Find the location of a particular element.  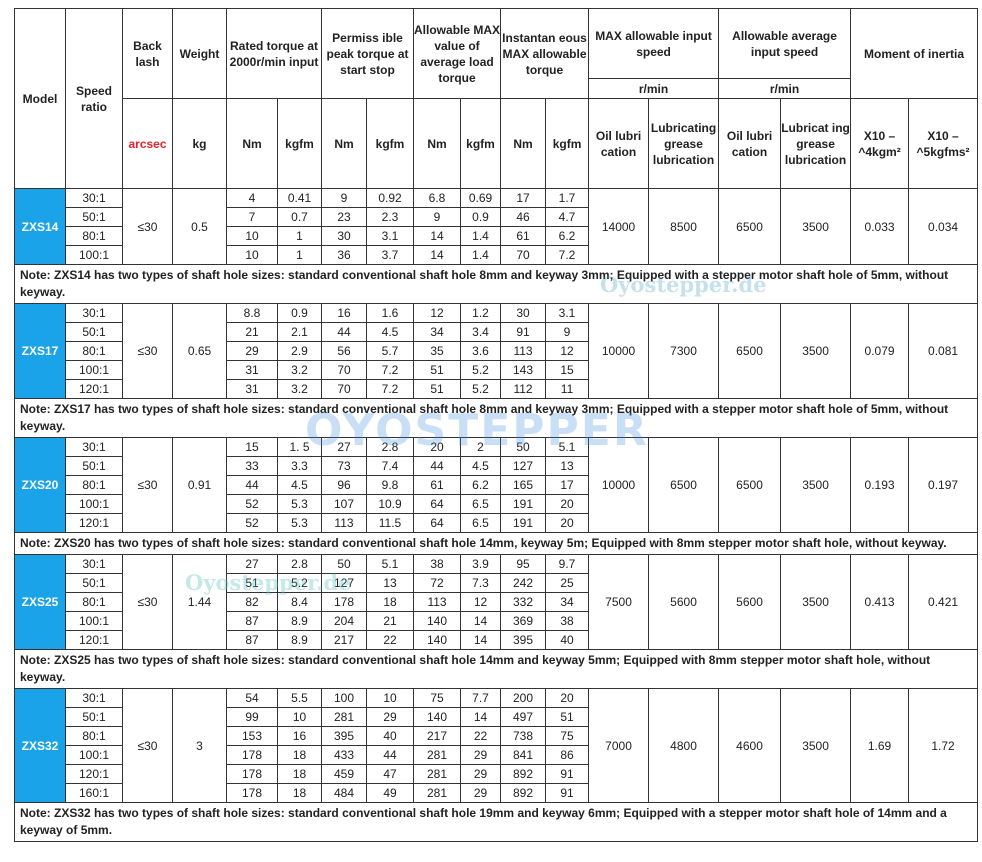

avg-load-torque-nm-cell: 14 is located at coordinates (437, 255).